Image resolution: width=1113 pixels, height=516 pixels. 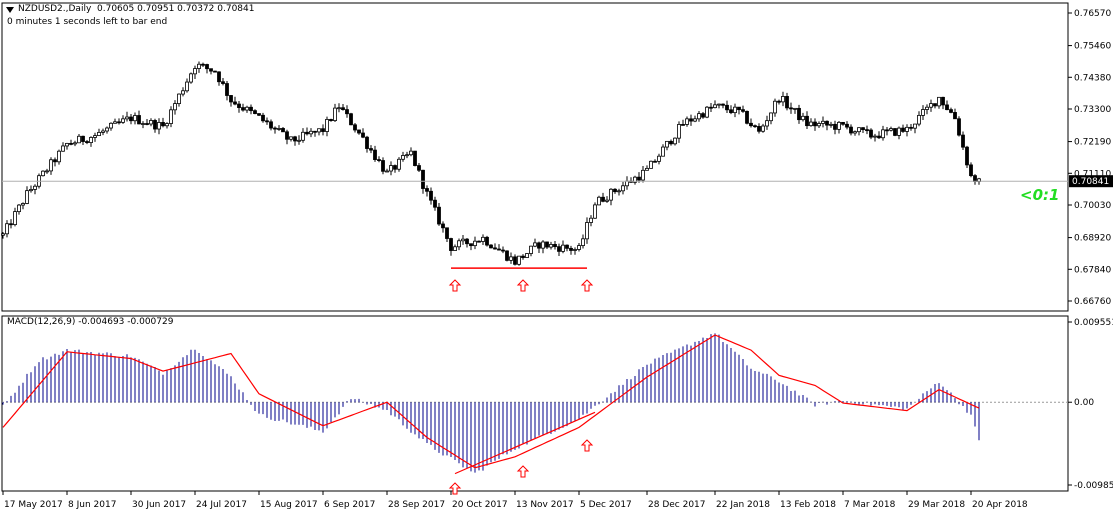 I want to click on symbol-label: NZDUSD2.,Daily, so click(x=55, y=9).